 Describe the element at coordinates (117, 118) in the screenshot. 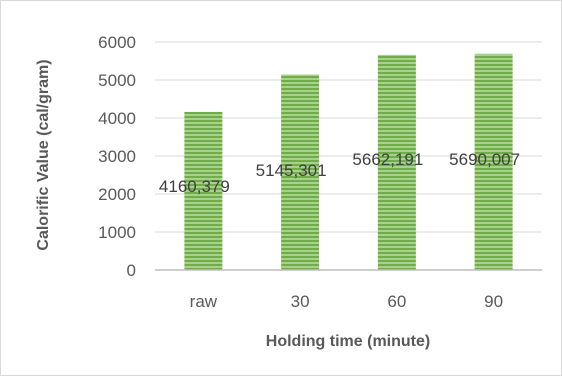

I see `y-tick-label: 4000` at that location.